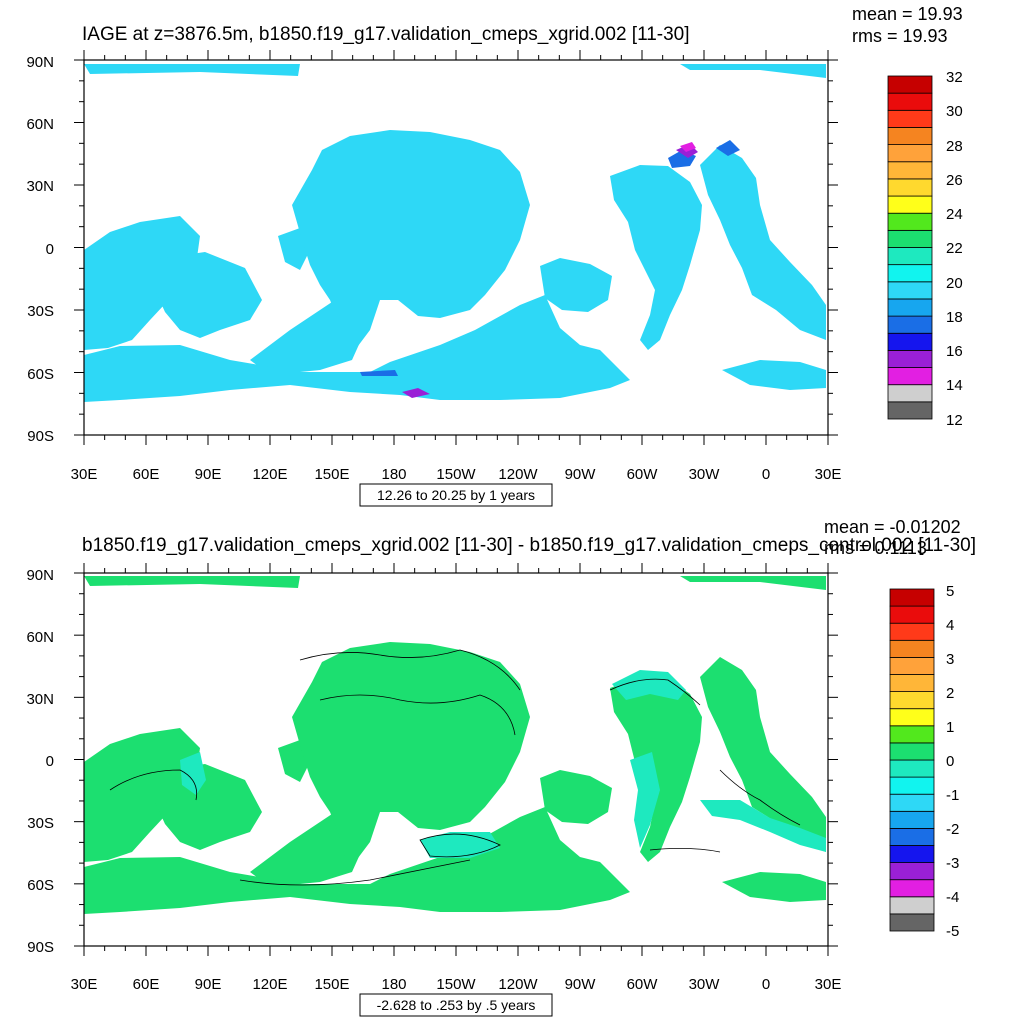 This screenshot has width=1024, height=1024. Describe the element at coordinates (954, 283) in the screenshot. I see `colorbar-label: 20` at that location.